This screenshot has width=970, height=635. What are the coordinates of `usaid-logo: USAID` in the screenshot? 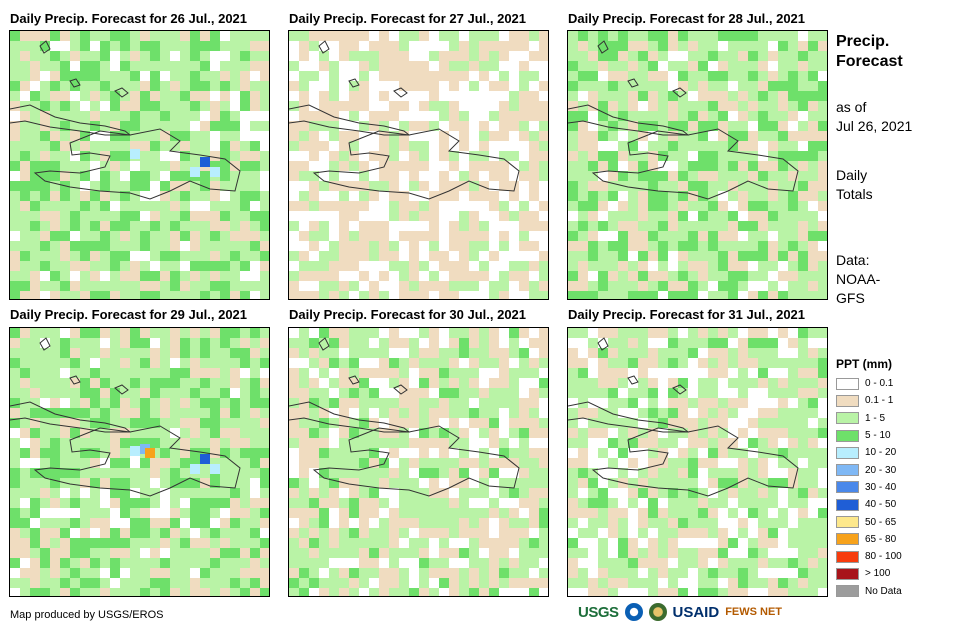 It's located at (696, 612).